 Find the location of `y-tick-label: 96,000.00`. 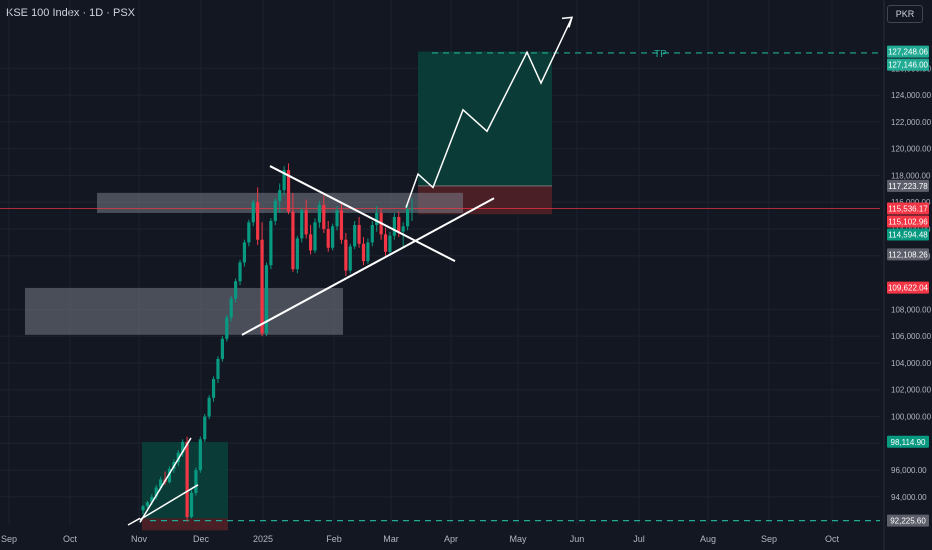

y-tick-label: 96,000.00 is located at coordinates (909, 470).